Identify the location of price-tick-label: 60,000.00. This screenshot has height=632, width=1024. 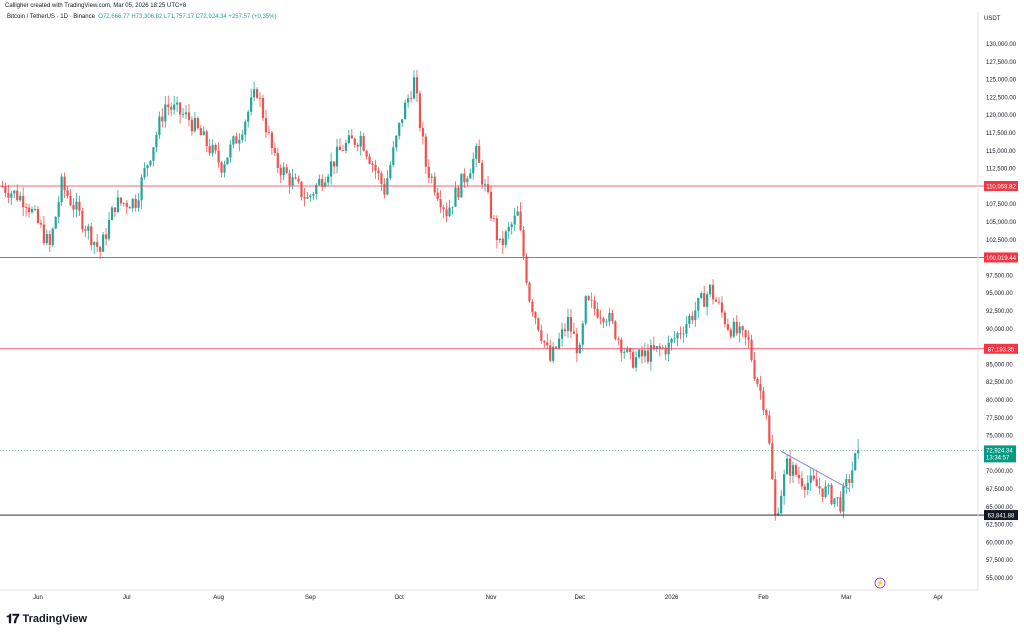
(999, 543).